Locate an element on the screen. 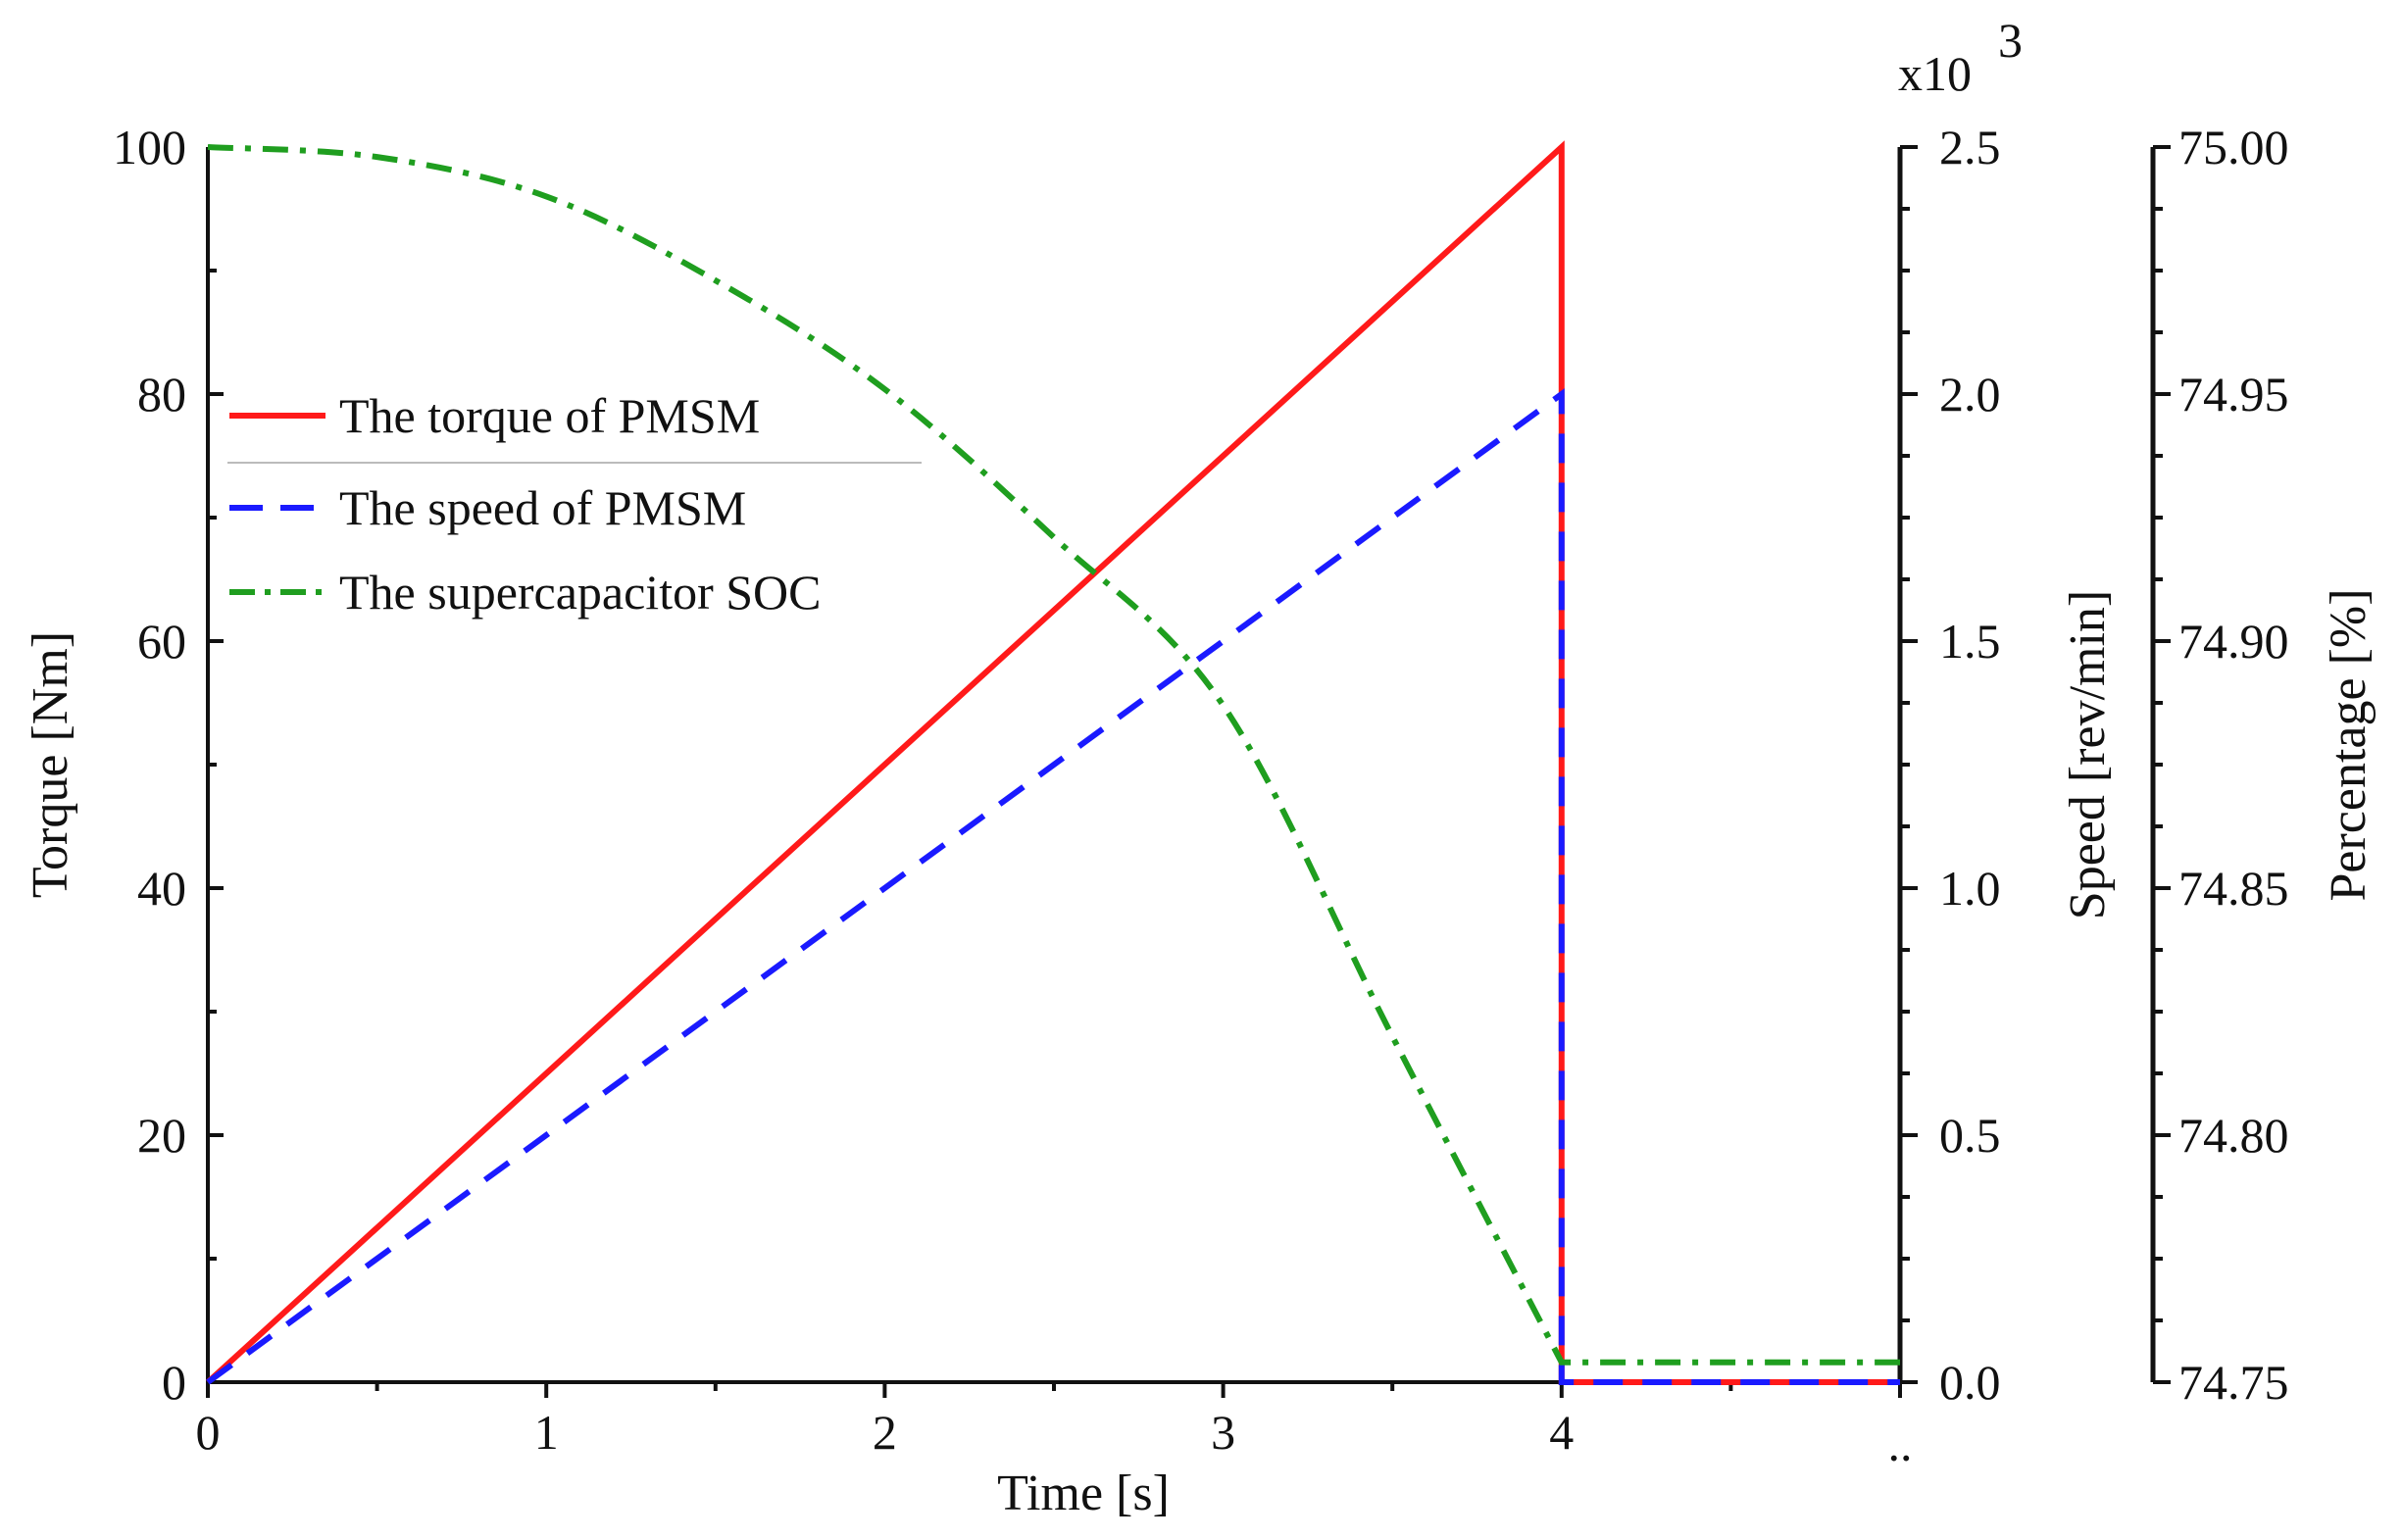 The height and width of the screenshot is (1540, 2402). speed-tick-label: 2.0 is located at coordinates (1970, 394).